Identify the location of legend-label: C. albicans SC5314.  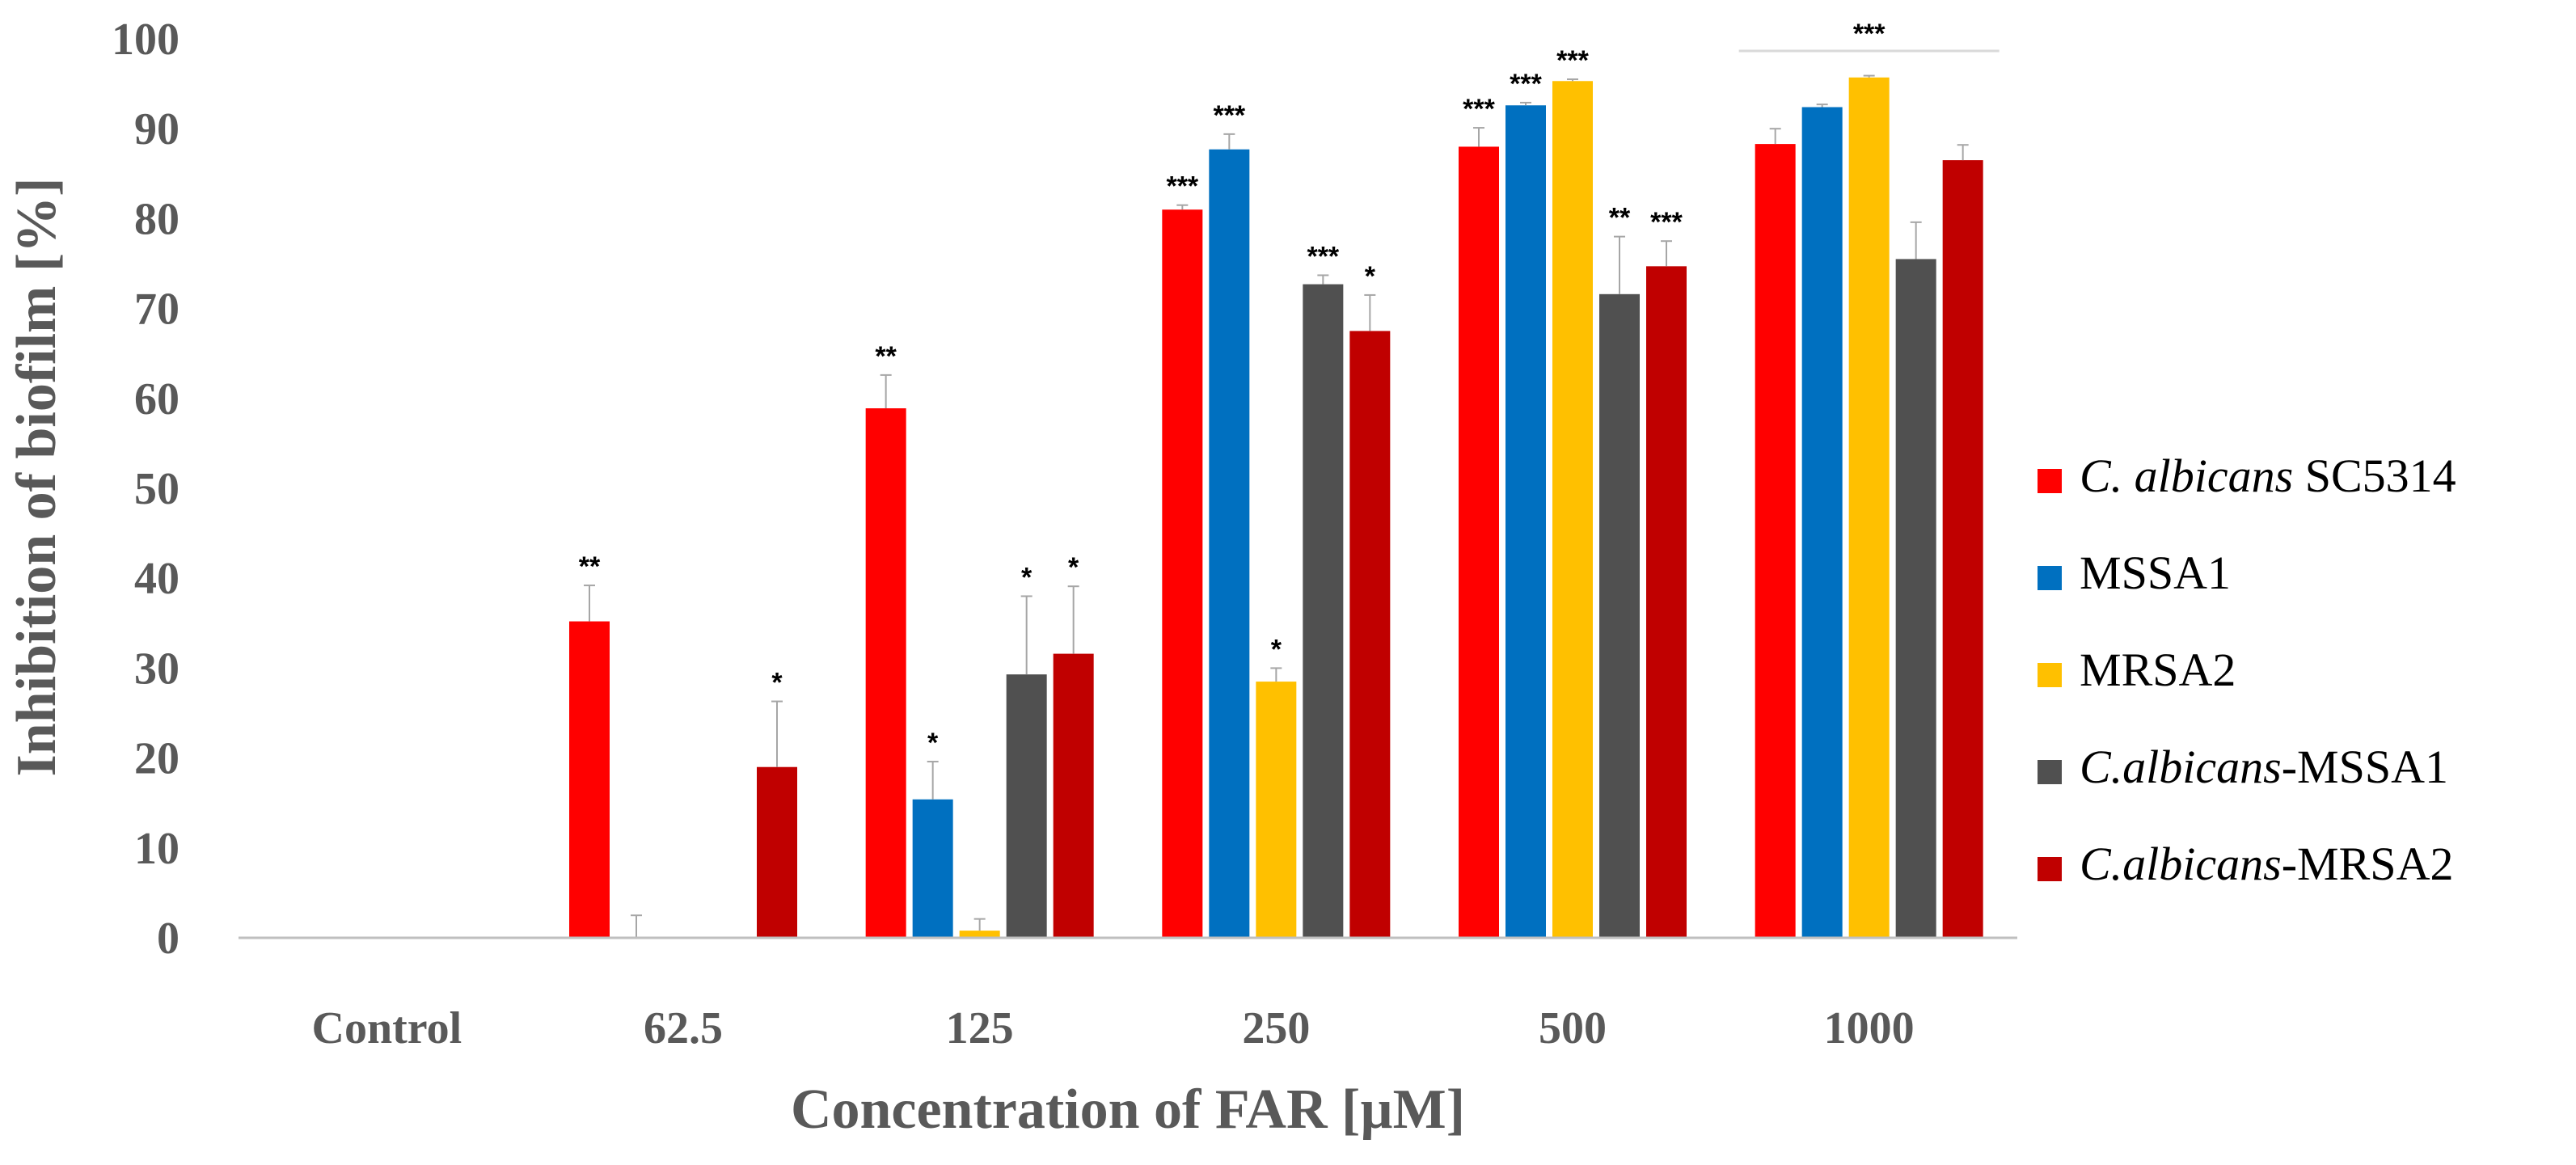
(2268, 476).